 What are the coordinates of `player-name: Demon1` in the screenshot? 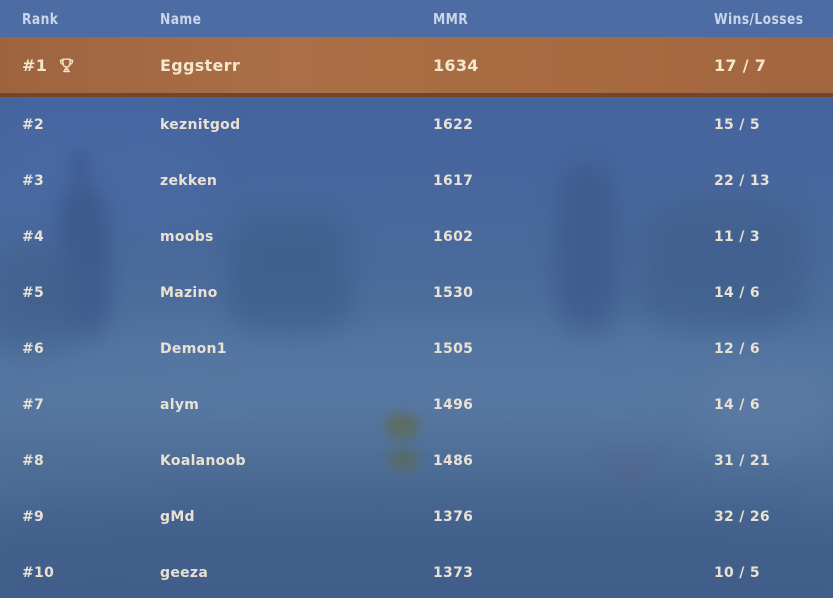 It's located at (193, 349).